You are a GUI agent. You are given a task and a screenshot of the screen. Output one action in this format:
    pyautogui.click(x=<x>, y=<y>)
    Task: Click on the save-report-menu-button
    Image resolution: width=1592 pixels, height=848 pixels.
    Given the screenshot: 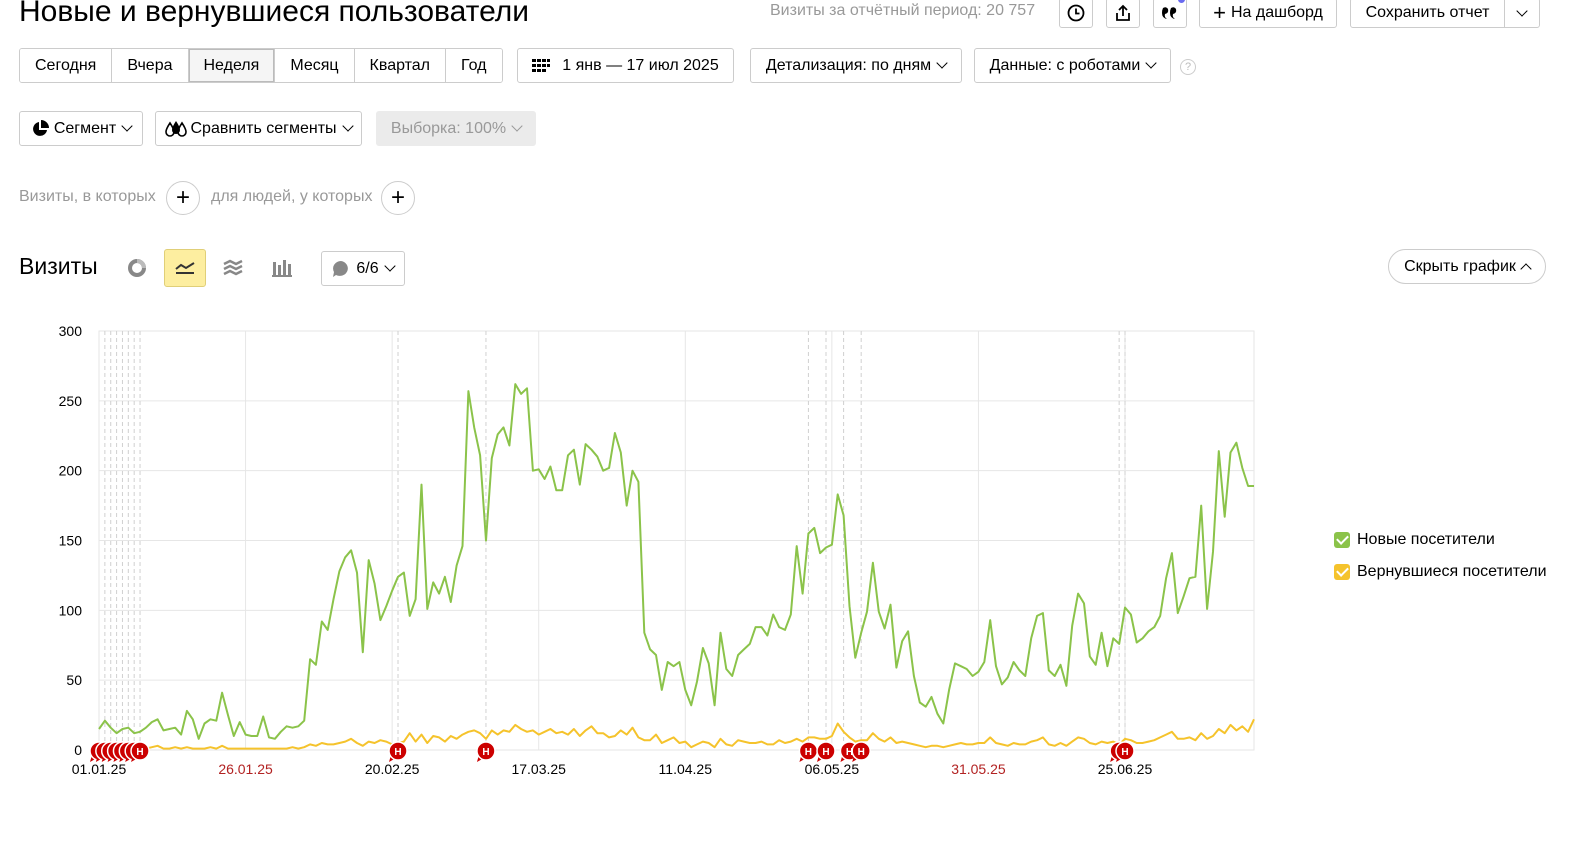 What is the action you would take?
    pyautogui.click(x=1522, y=14)
    